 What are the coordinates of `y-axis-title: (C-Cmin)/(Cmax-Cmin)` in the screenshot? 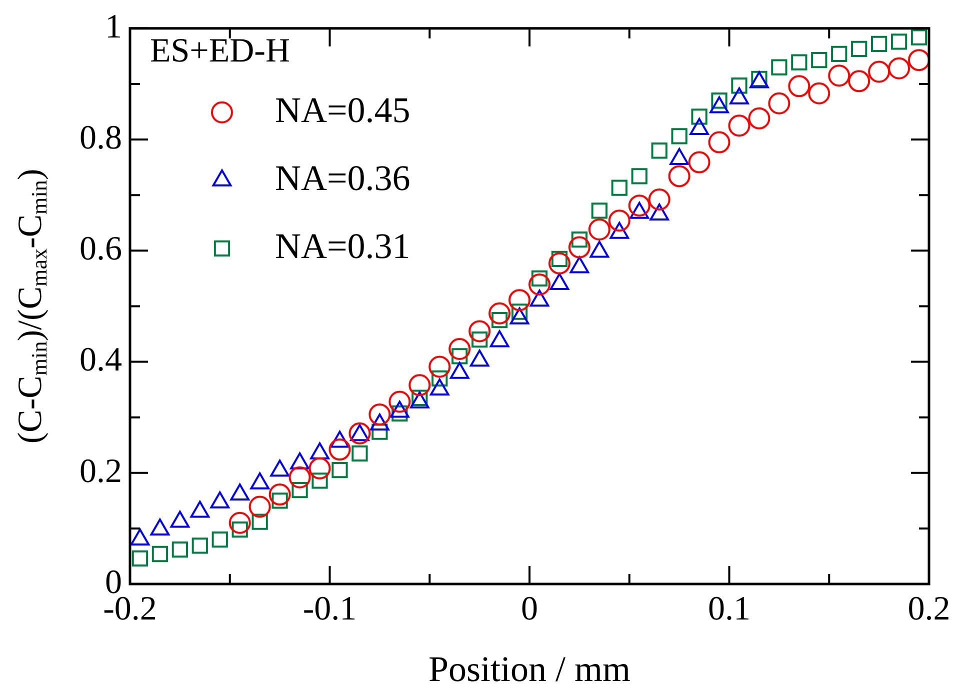 It's located at (32, 306).